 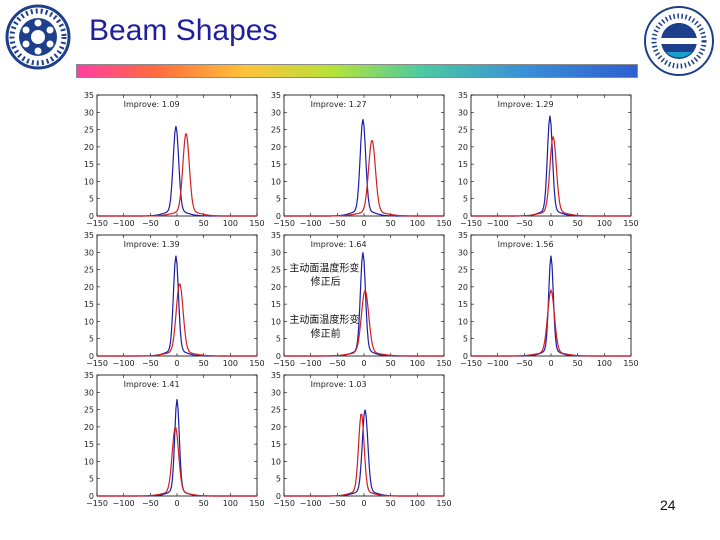 I want to click on panel-4-ytick-label: 15, so click(x=89, y=304).